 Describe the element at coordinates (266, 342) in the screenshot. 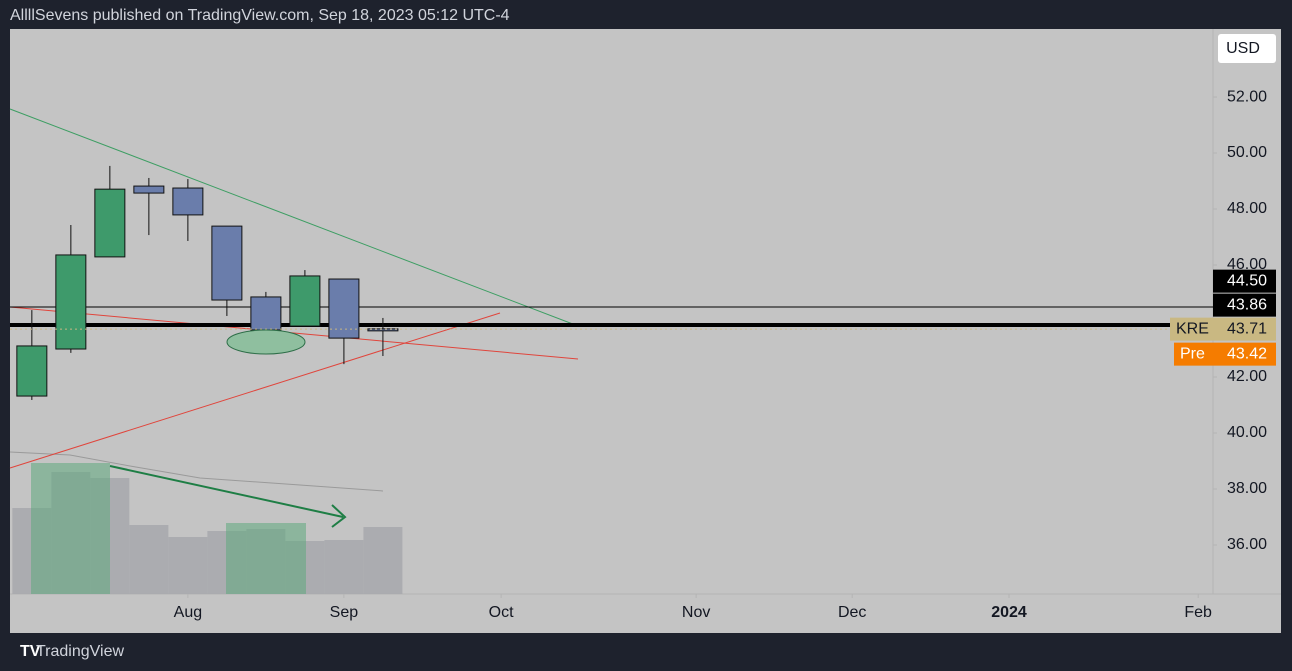

I see `ellipse-drawing` at that location.